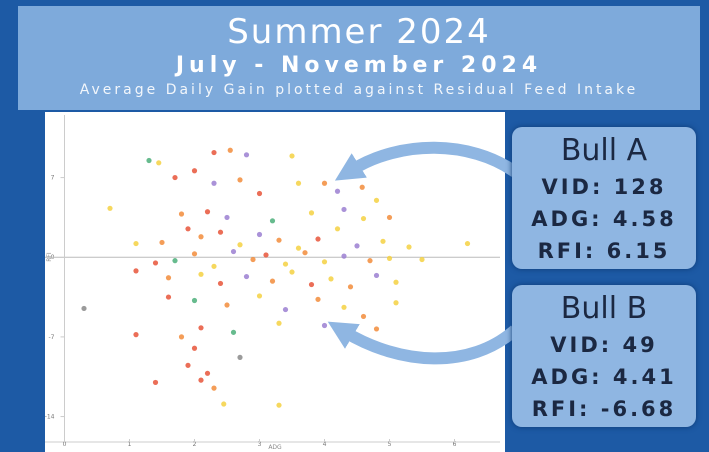 The height and width of the screenshot is (452, 709). What do you see at coordinates (53, 178) in the screenshot?
I see `y-tick-label: 7` at bounding box center [53, 178].